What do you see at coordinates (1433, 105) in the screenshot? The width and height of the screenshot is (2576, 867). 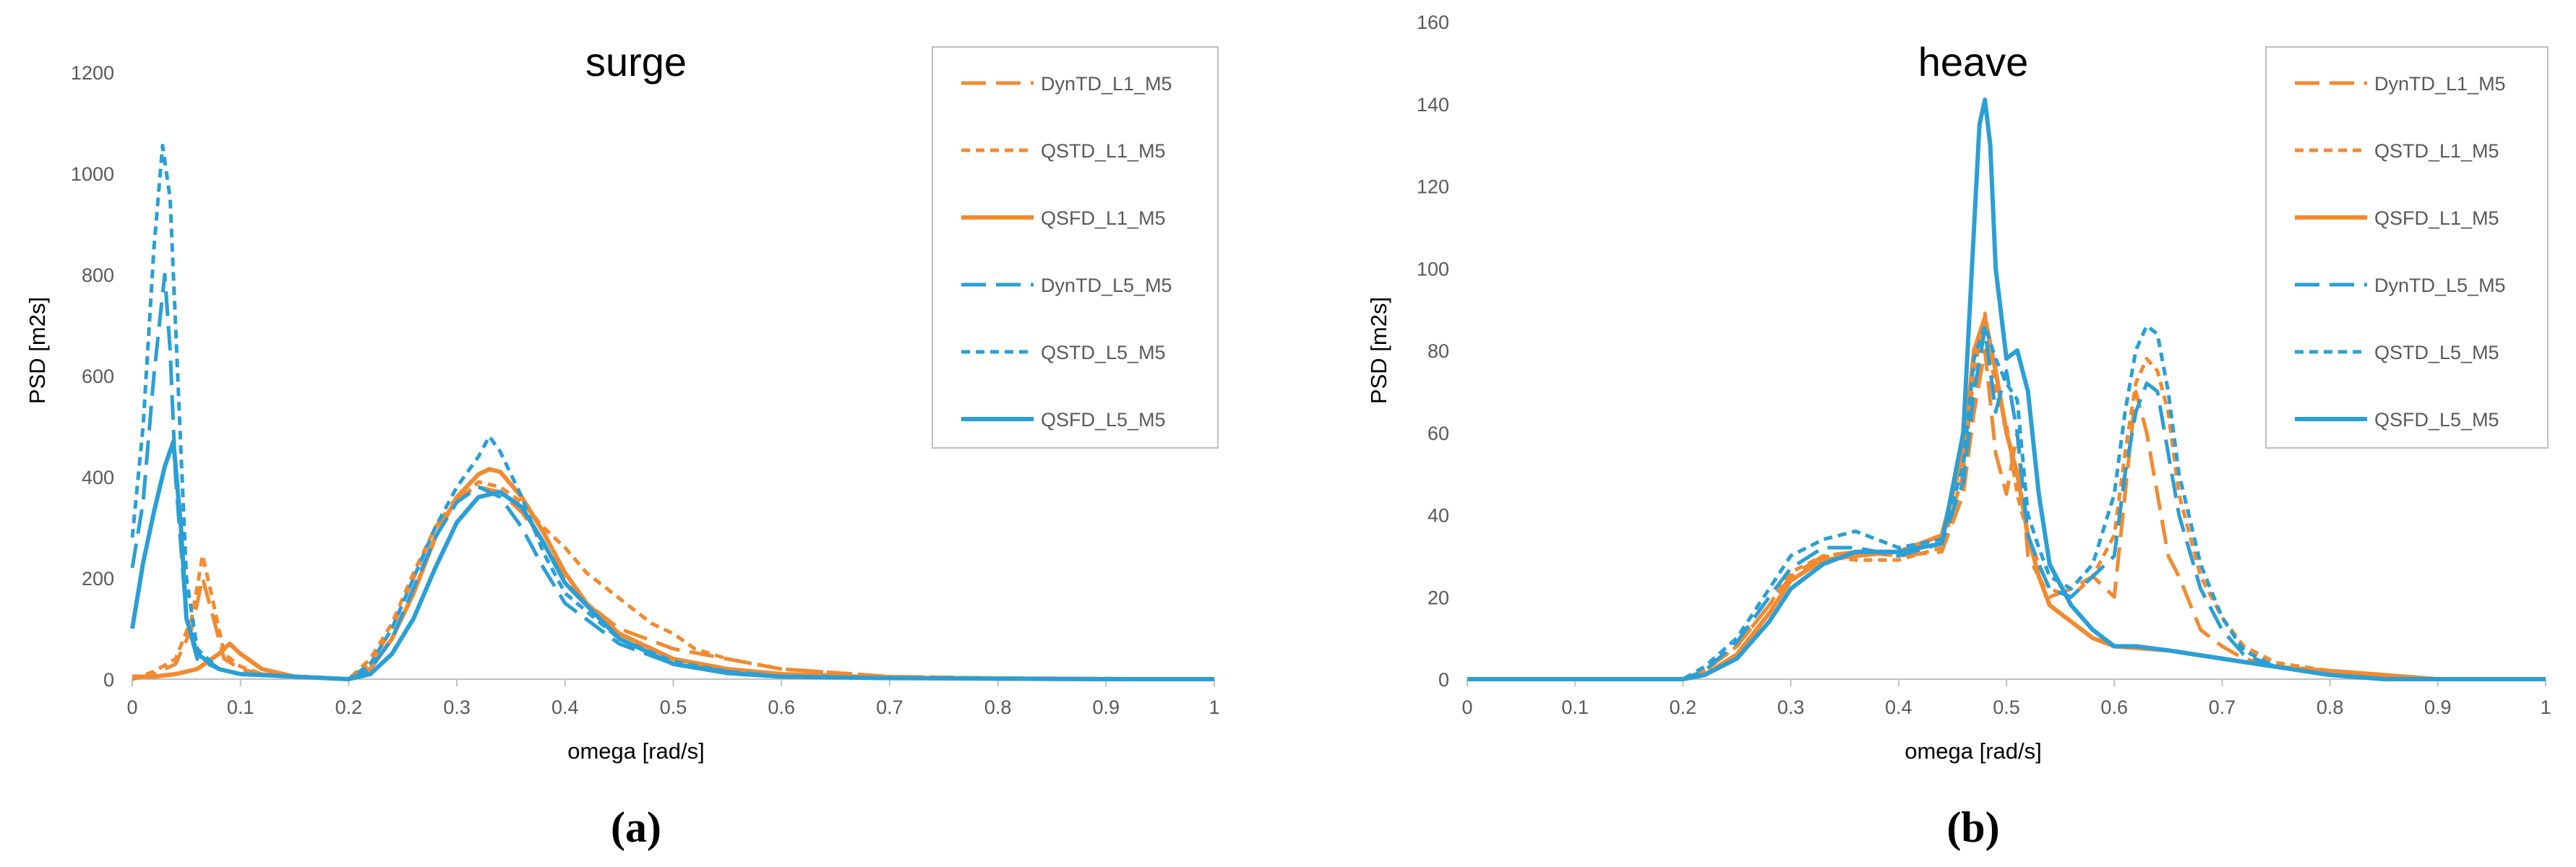 I see `y-tick-label: 140` at bounding box center [1433, 105].